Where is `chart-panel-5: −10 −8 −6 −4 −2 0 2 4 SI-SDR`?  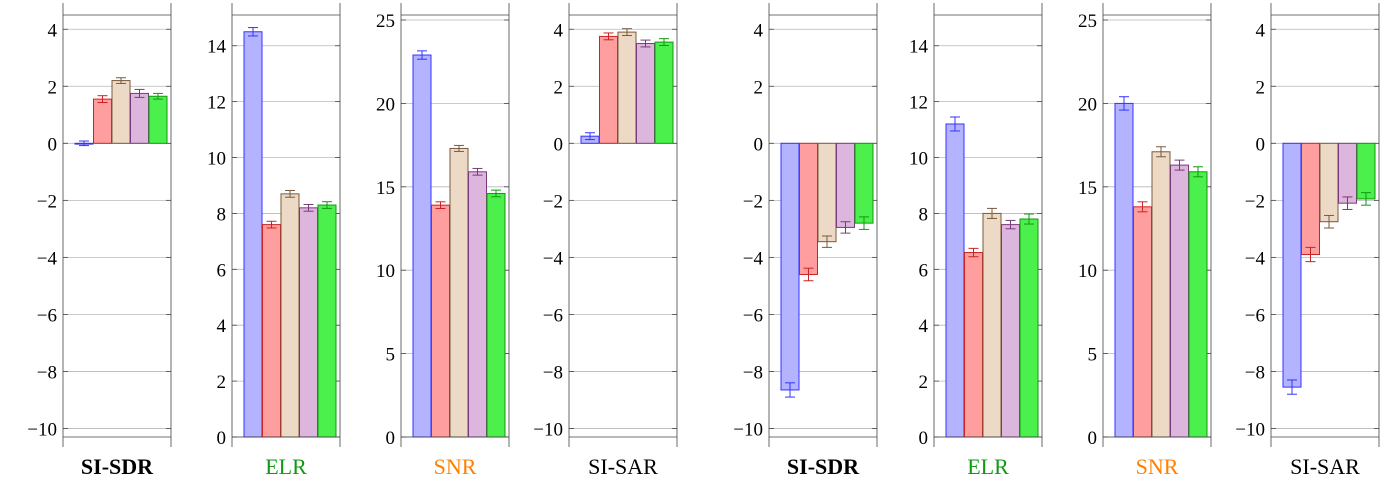 chart-panel-5: −10 −8 −6 −4 −2 0 2 4 SI-SDR is located at coordinates (805, 240).